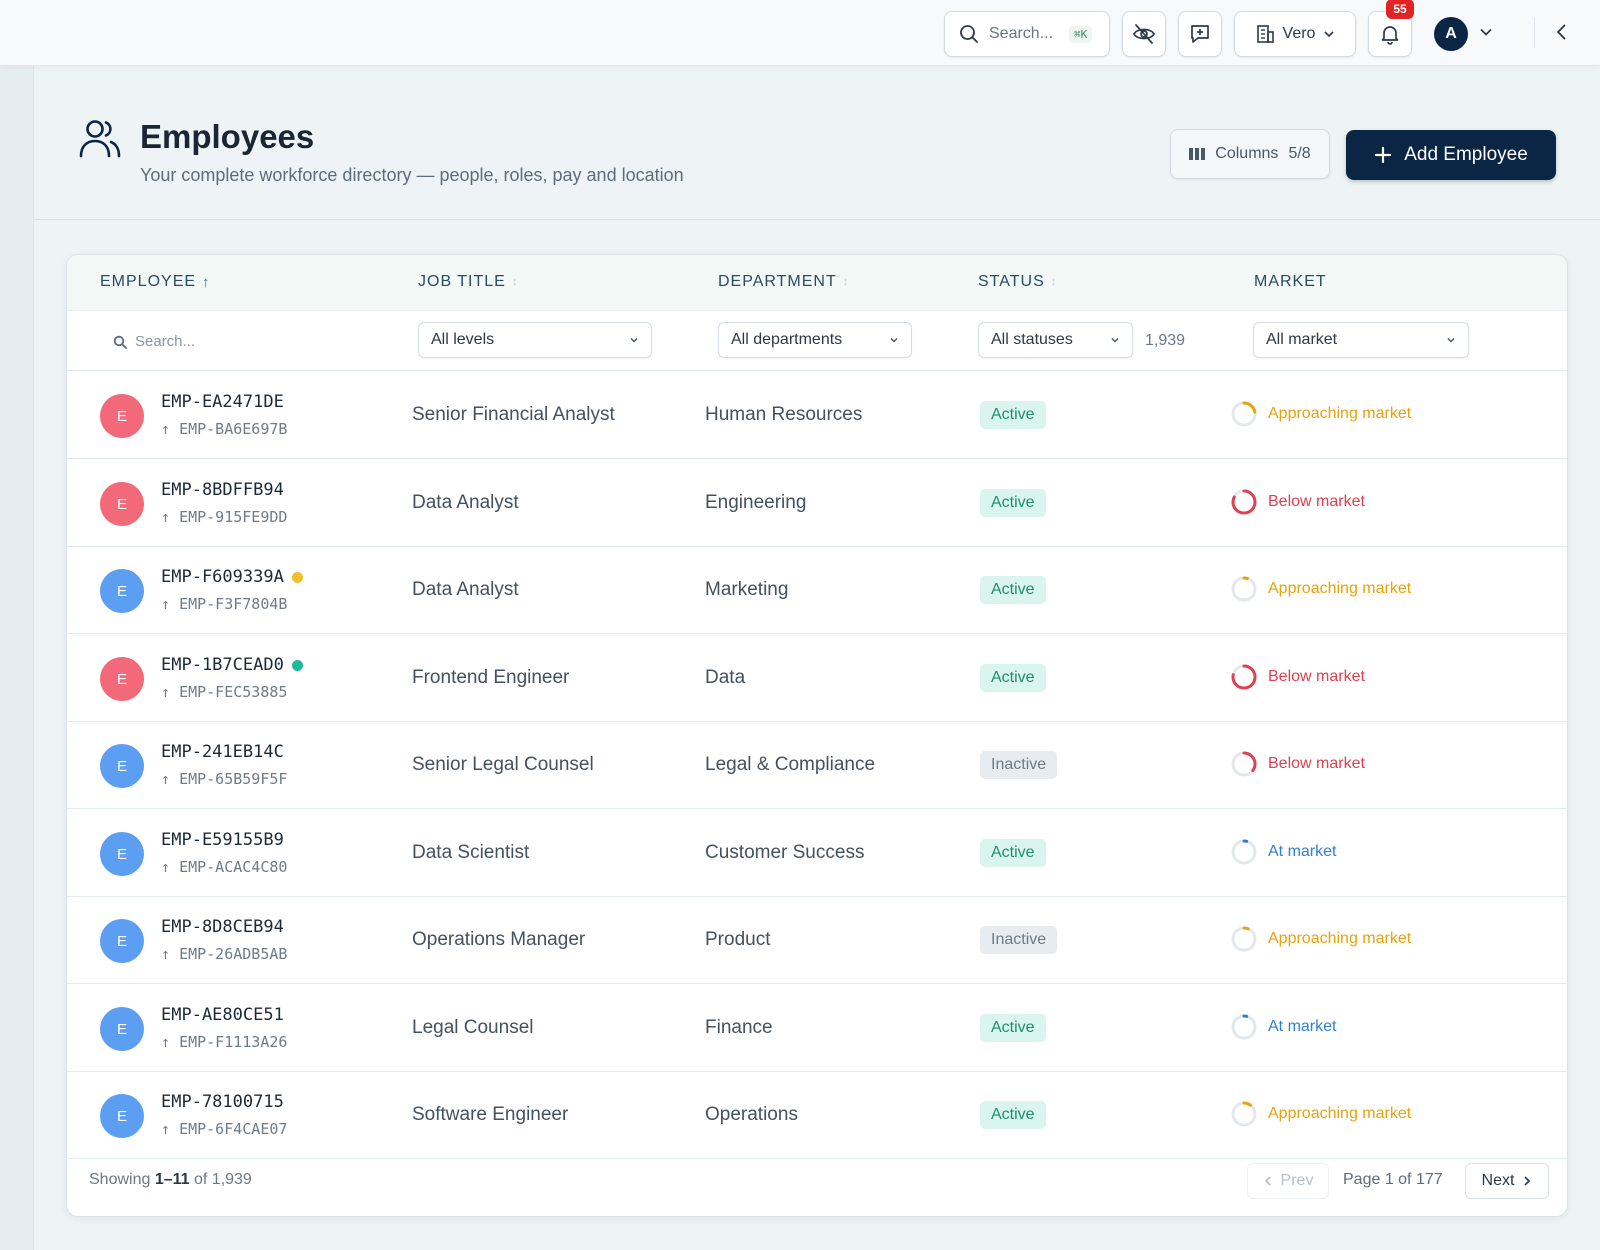 Image resolution: width=1600 pixels, height=1250 pixels. I want to click on eye-off-icon, so click(1144, 34).